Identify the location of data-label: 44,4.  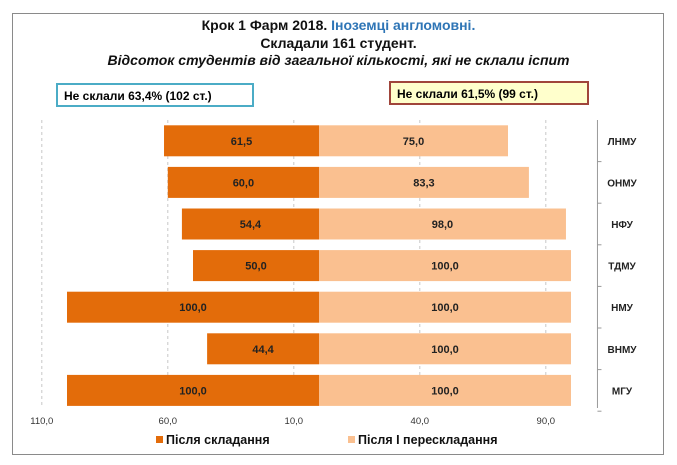
(263, 350).